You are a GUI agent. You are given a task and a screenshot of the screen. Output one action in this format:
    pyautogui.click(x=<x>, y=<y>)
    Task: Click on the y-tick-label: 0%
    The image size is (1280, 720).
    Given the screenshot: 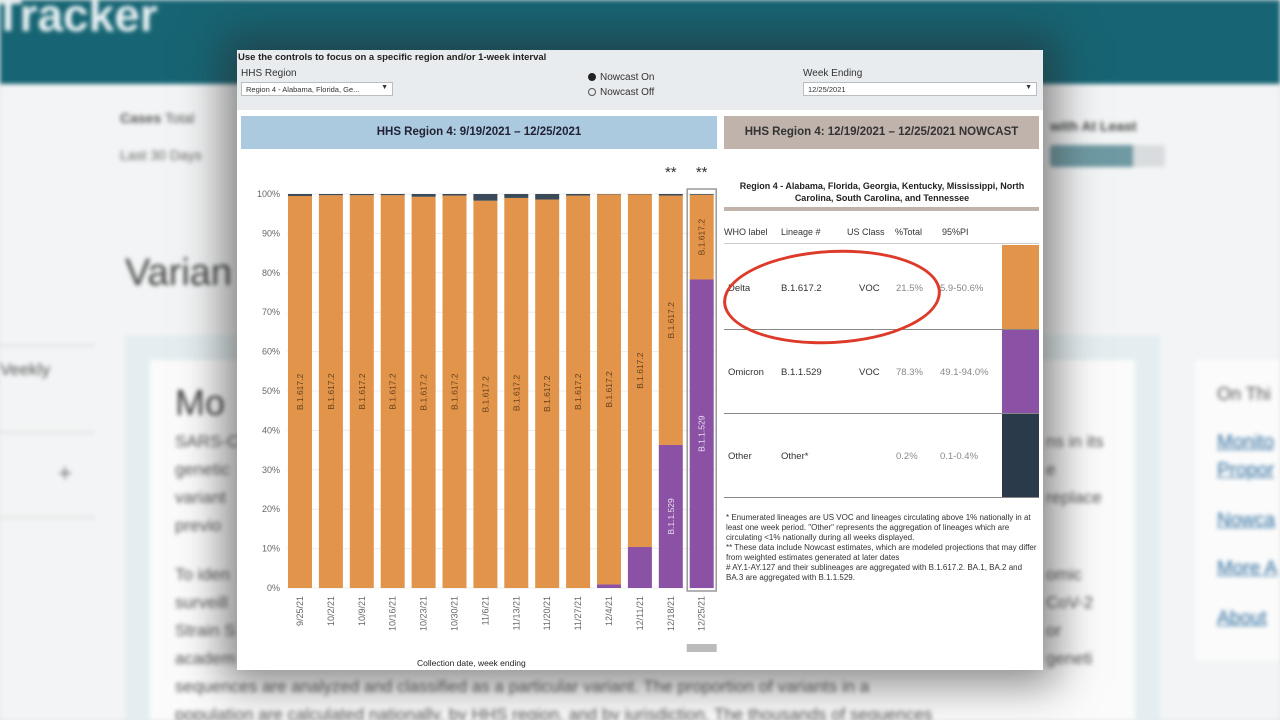 What is the action you would take?
    pyautogui.click(x=273, y=588)
    